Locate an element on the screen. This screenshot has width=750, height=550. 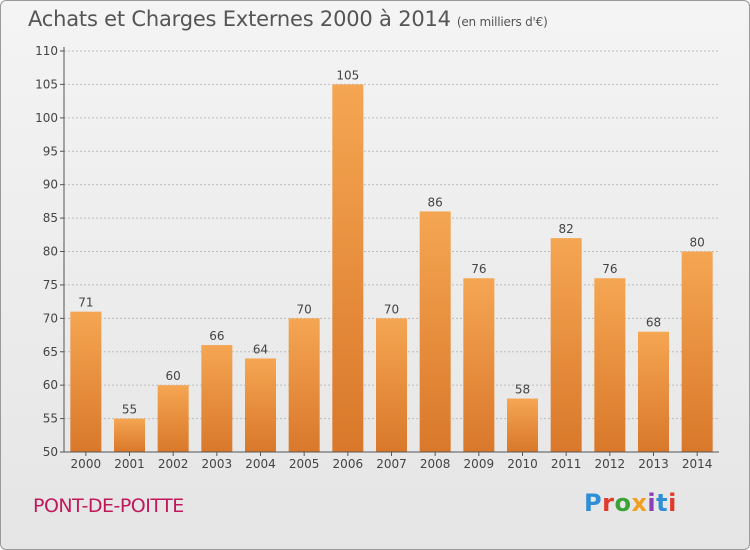
brand-letter: x is located at coordinates (639, 503).